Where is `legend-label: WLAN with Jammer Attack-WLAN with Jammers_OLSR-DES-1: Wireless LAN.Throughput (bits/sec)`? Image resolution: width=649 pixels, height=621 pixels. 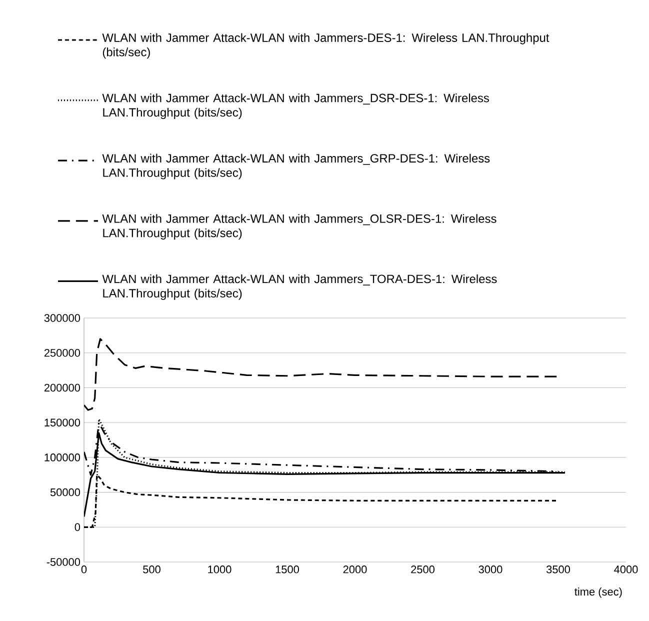 legend-label: WLAN with Jammer Attack-WLAN with Jammers_OLSR-DES-1: Wireless LAN.Throughput (bits/sec) is located at coordinates (299, 227).